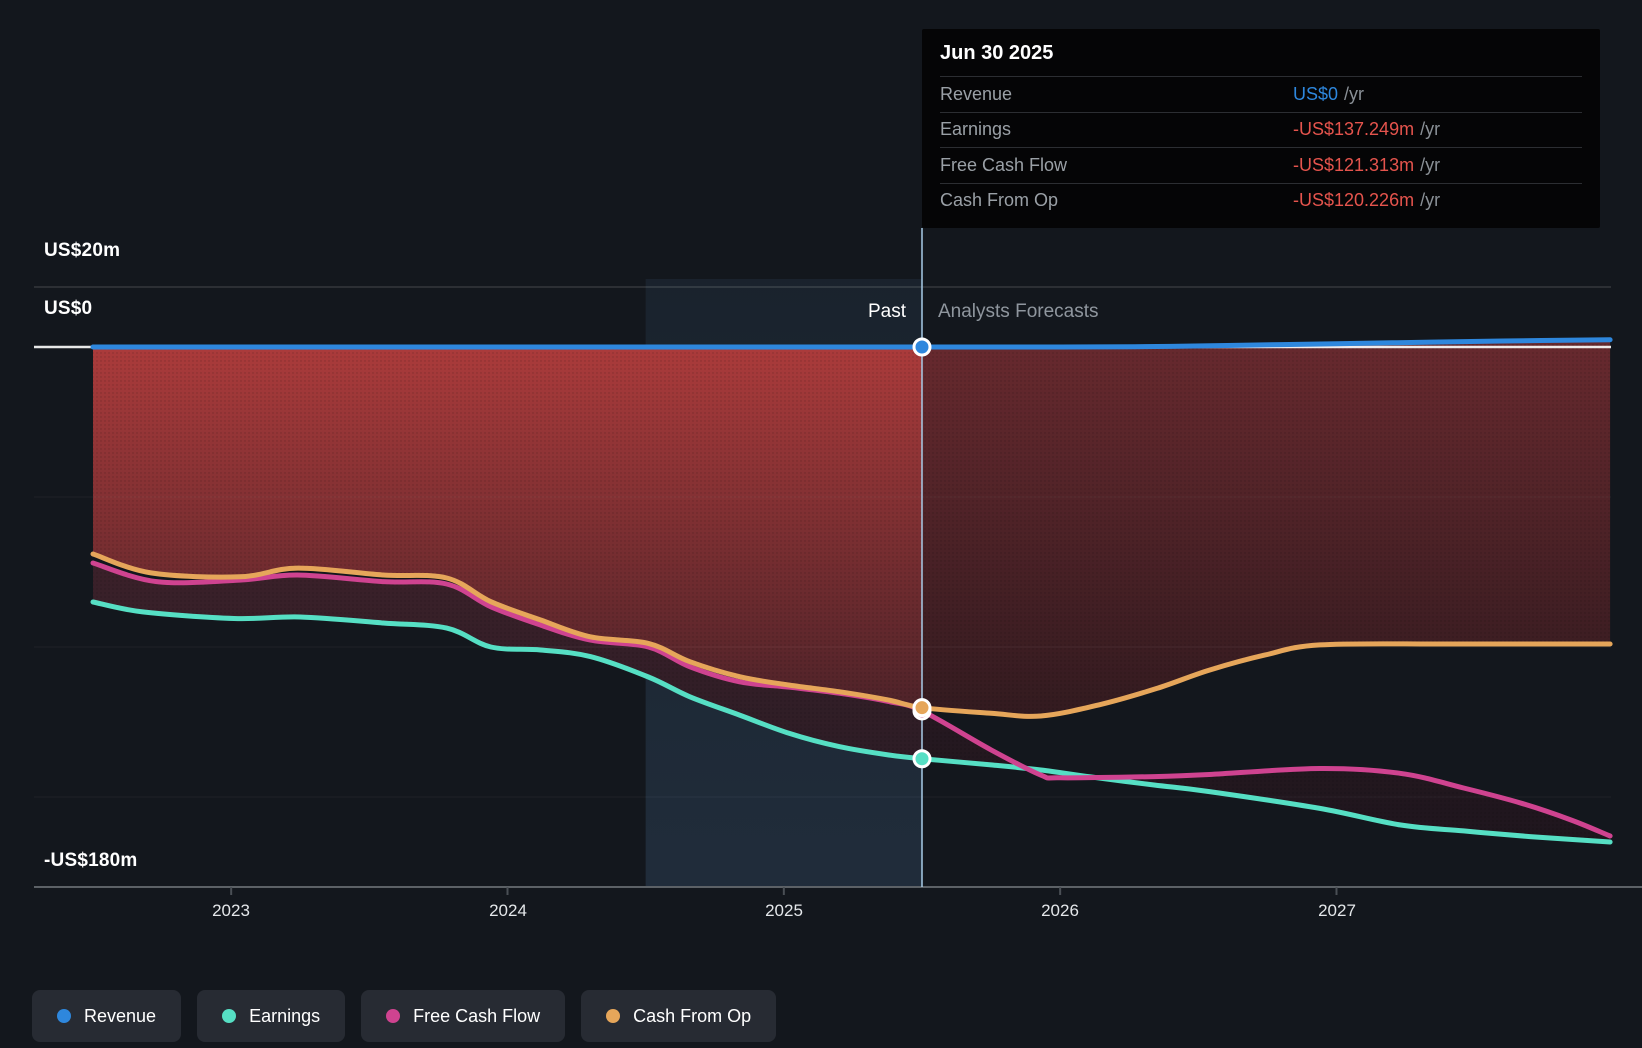 The width and height of the screenshot is (1642, 1048). Describe the element at coordinates (692, 1015) in the screenshot. I see `legend-label: Cash From Op` at that location.